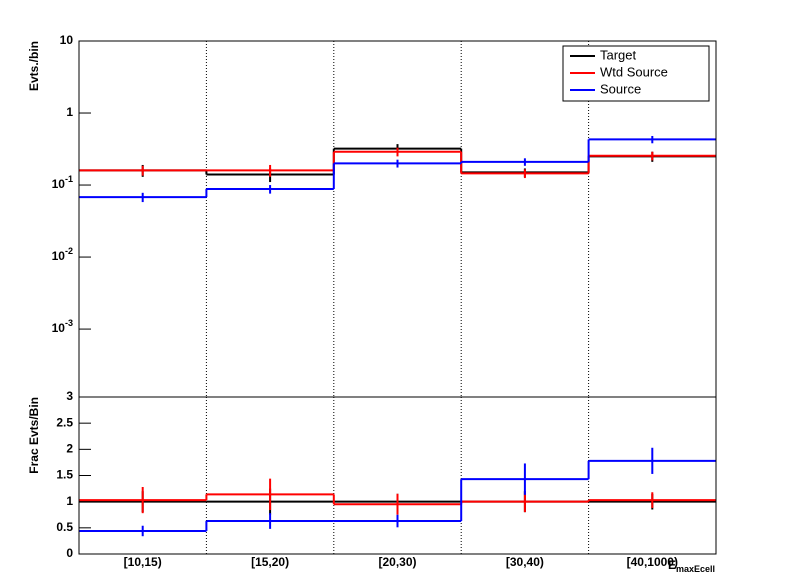  I want to click on y-tick-label: 10⁻¹, so click(62, 182).